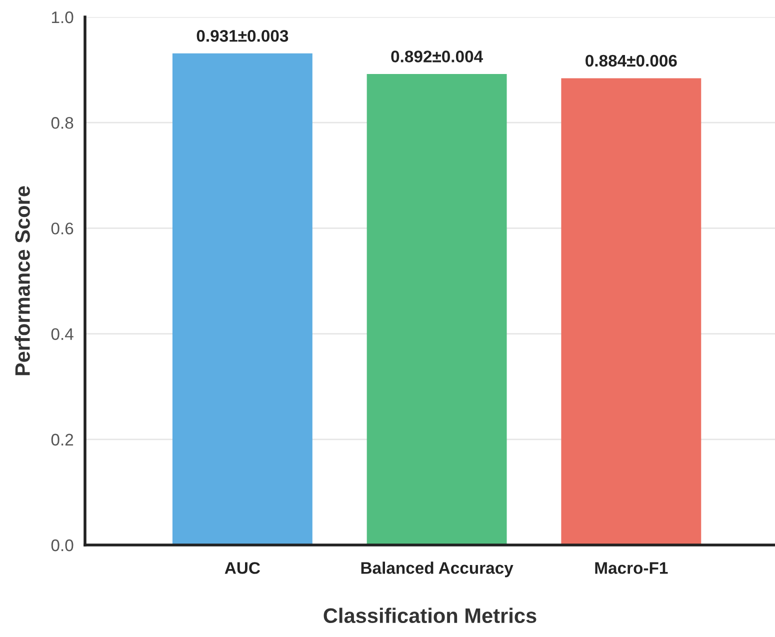  Describe the element at coordinates (62, 440) in the screenshot. I see `y-tick-label: 0.2` at that location.